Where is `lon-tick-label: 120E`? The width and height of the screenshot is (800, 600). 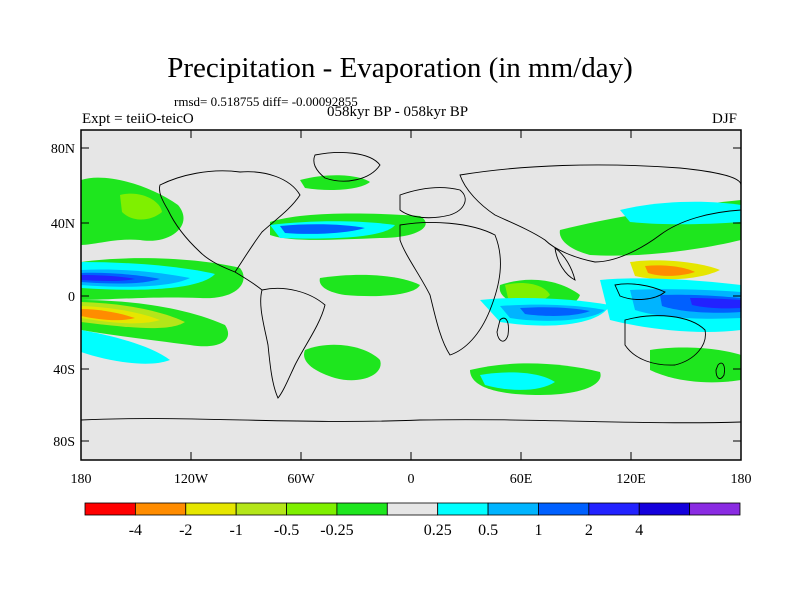
lon-tick-label: 120E is located at coordinates (631, 479).